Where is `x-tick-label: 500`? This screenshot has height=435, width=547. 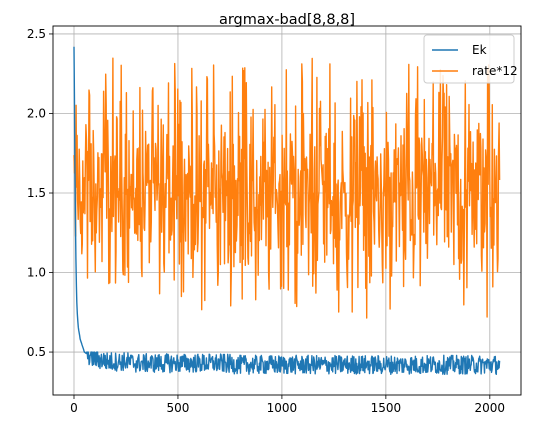 x-tick-label: 500 is located at coordinates (177, 408).